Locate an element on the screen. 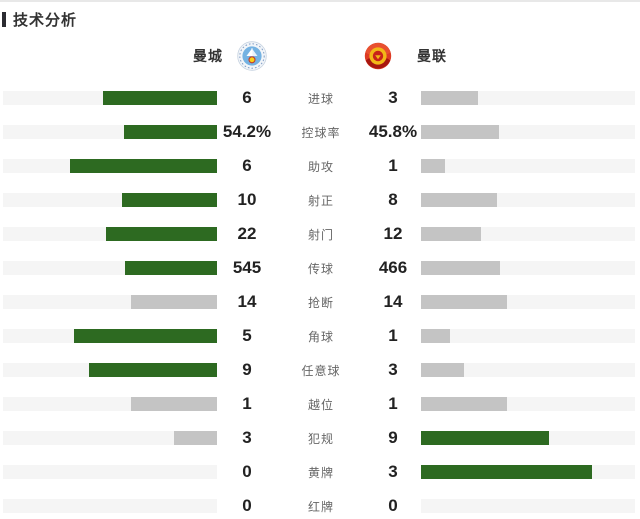 This screenshot has width=640, height=519. stat-label: 越位 is located at coordinates (320, 404).